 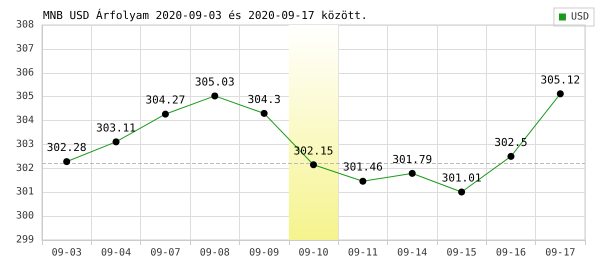 I want to click on y-tick-label: 307, so click(x=25, y=48).